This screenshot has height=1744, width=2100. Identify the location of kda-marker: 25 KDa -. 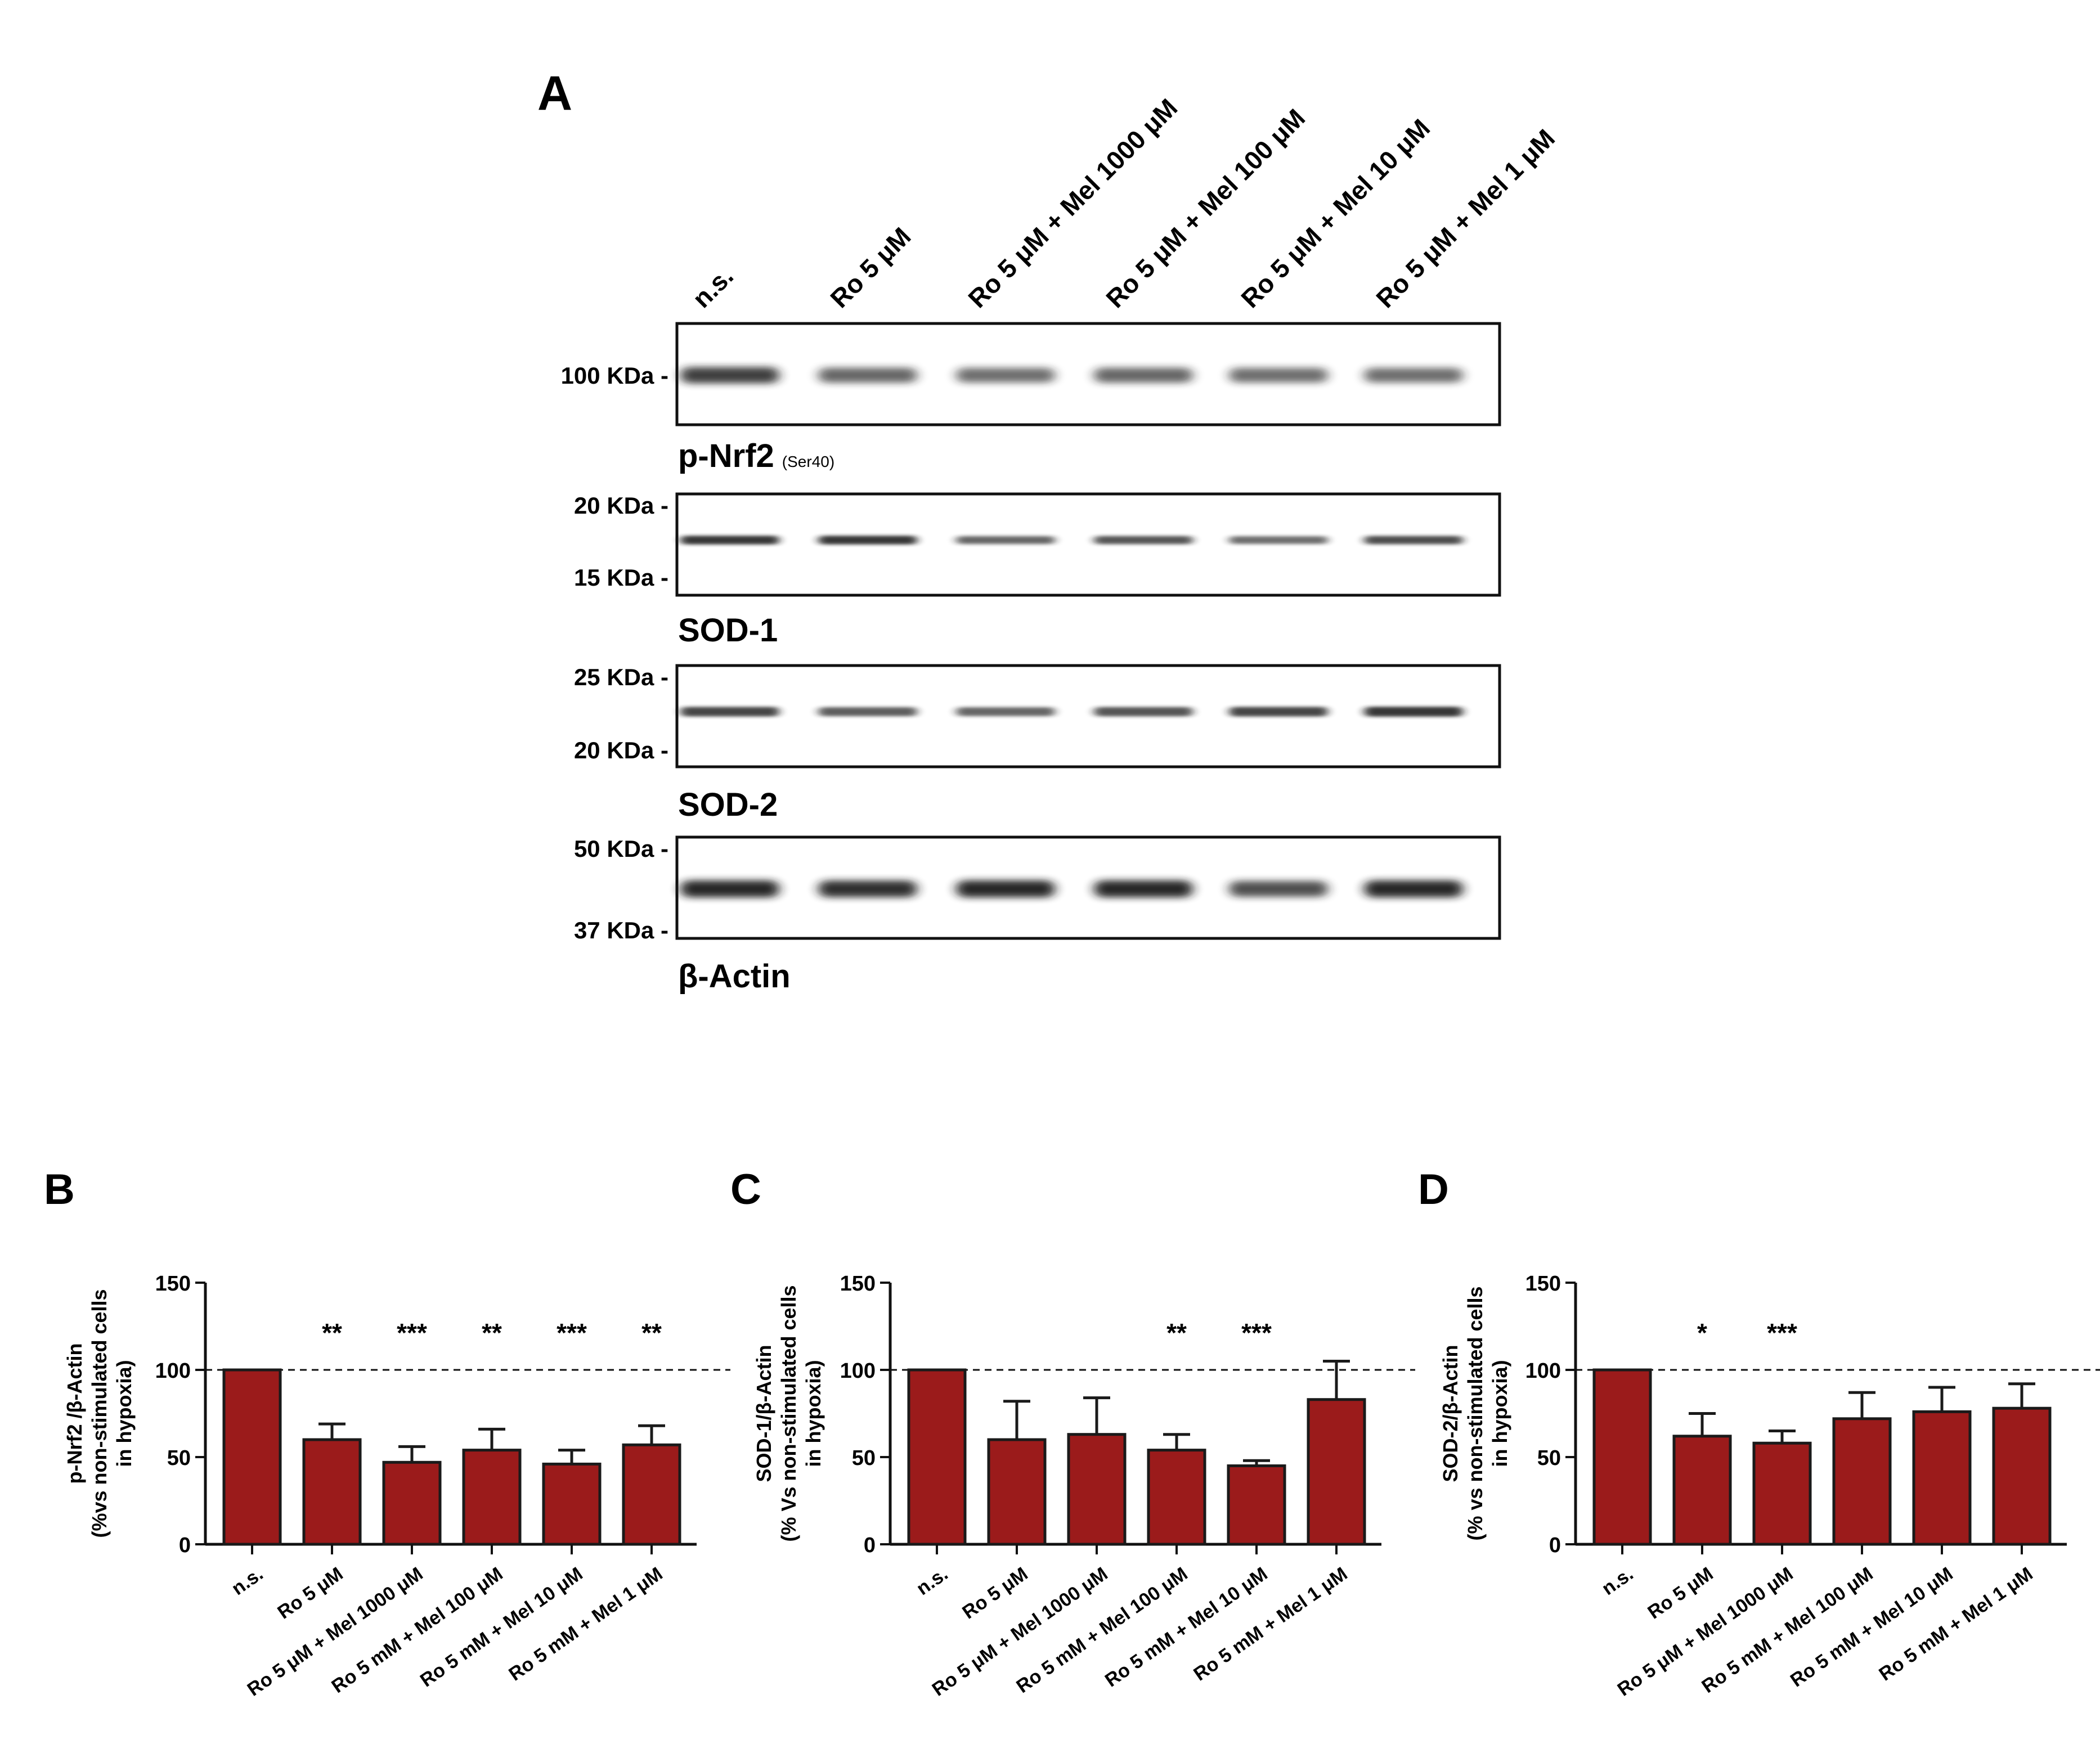
(621, 677).